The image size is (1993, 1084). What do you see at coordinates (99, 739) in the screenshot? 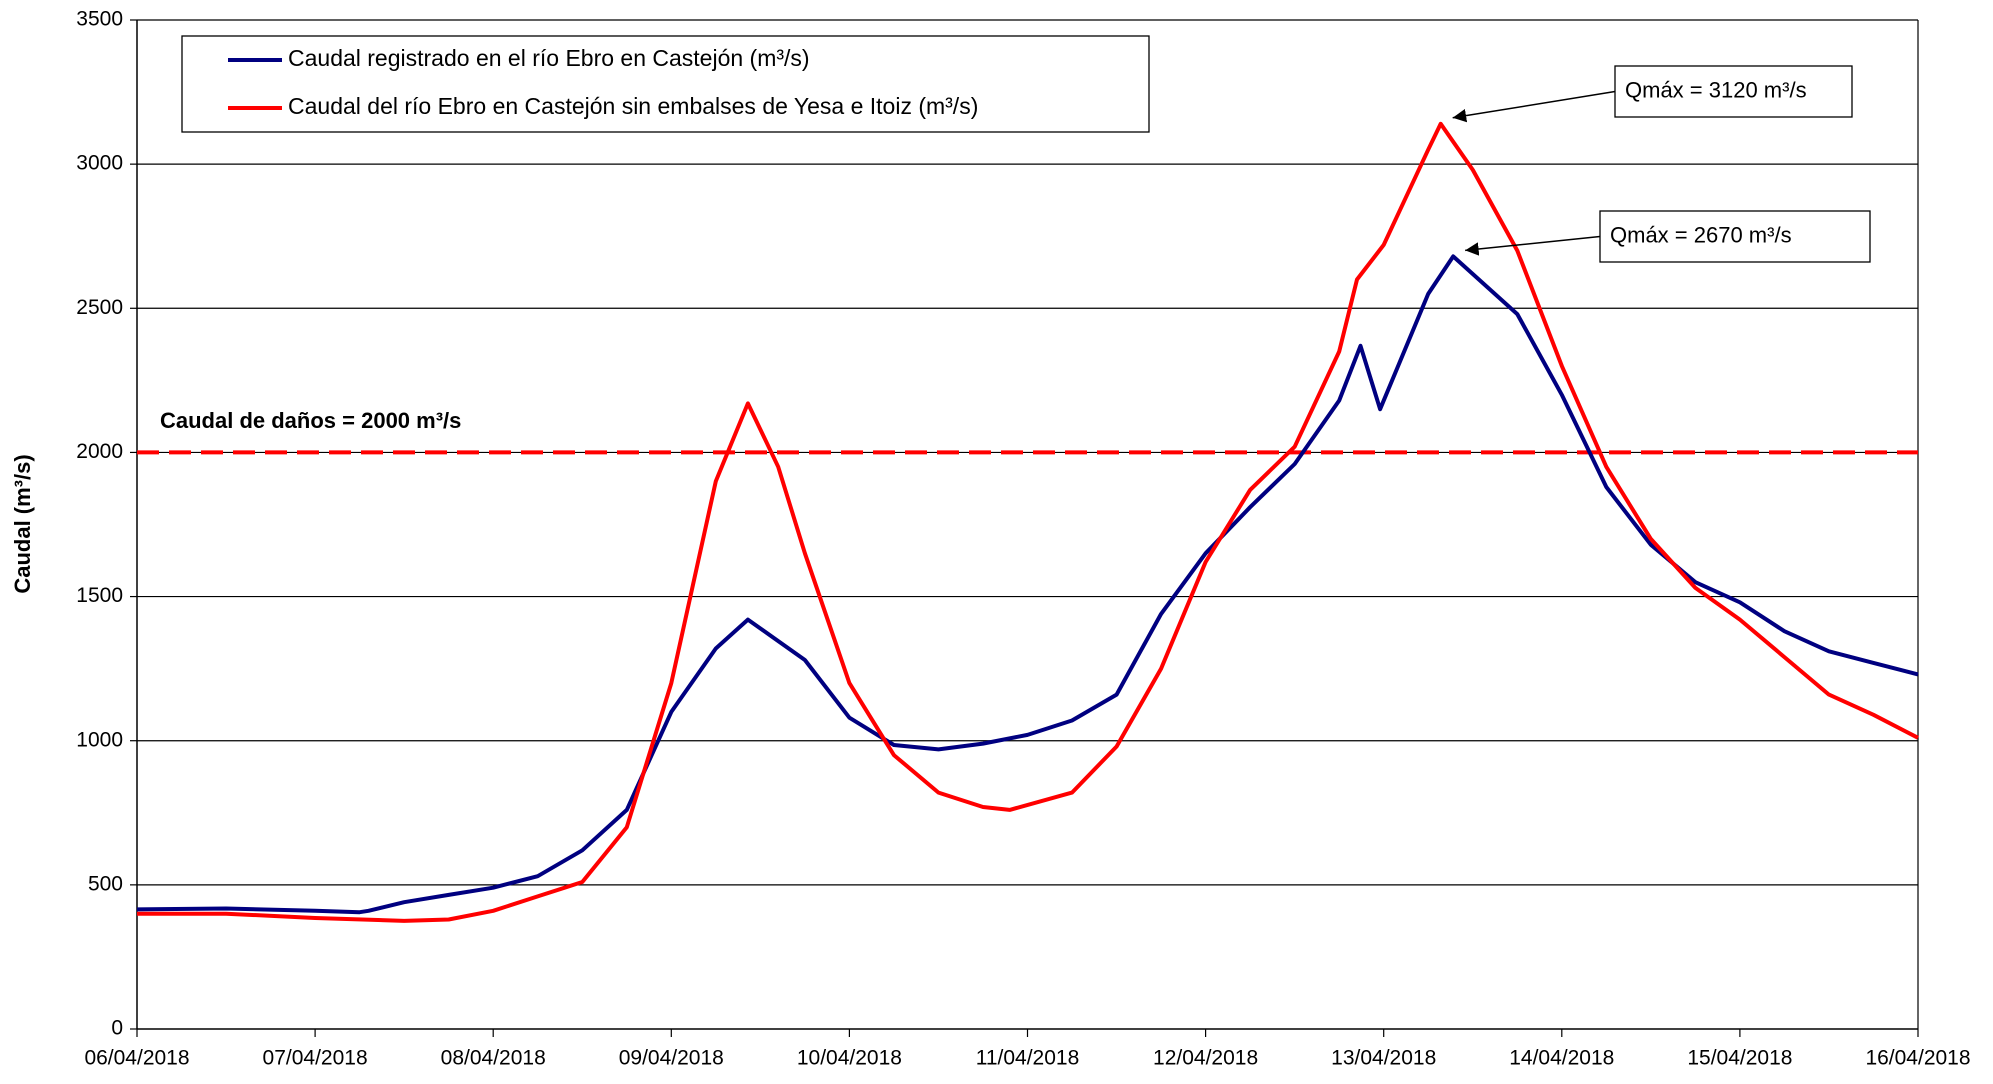
I see `y-tick-label: 1000` at bounding box center [99, 739].